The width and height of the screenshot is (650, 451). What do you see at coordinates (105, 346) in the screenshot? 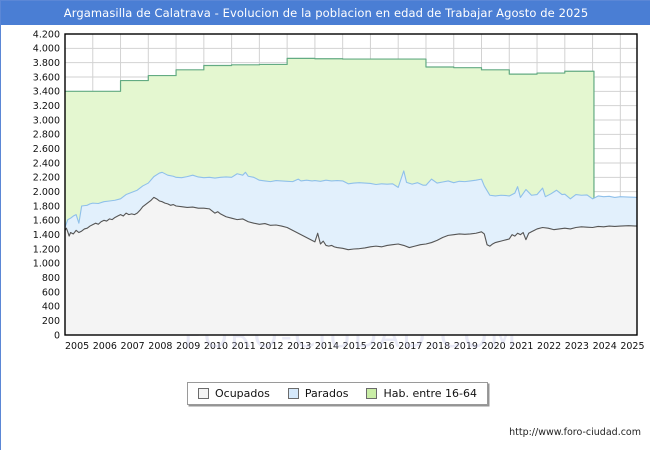
I see `x-axis-tick-label: 2006` at bounding box center [105, 346].